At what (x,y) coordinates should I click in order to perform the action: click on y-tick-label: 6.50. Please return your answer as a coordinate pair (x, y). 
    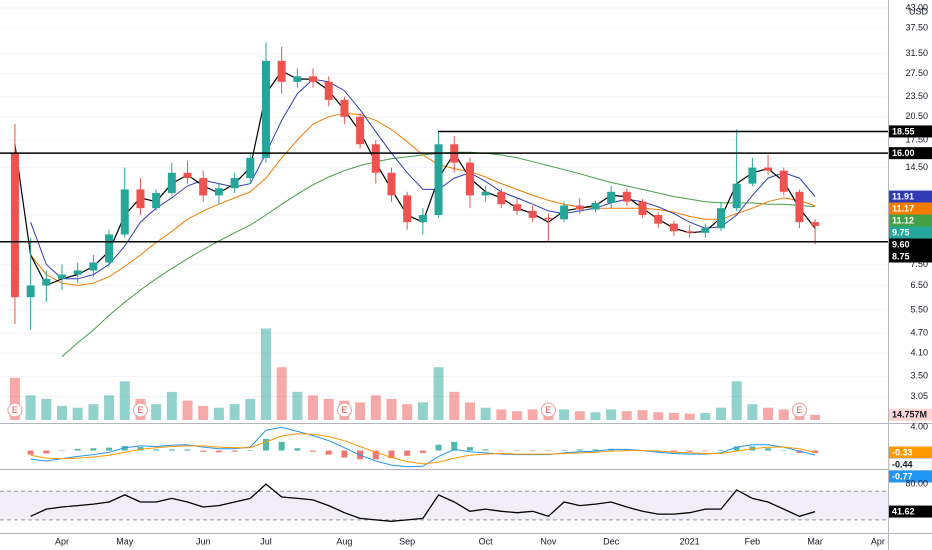
    Looking at the image, I should click on (919, 285).